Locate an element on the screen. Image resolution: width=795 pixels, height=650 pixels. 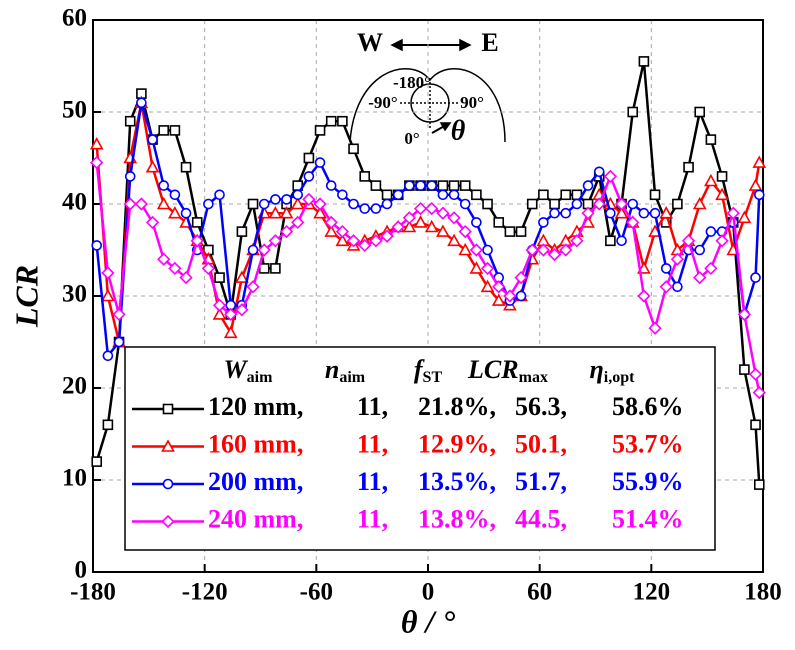
legend-cell: 13.8%, is located at coordinates (457, 518).